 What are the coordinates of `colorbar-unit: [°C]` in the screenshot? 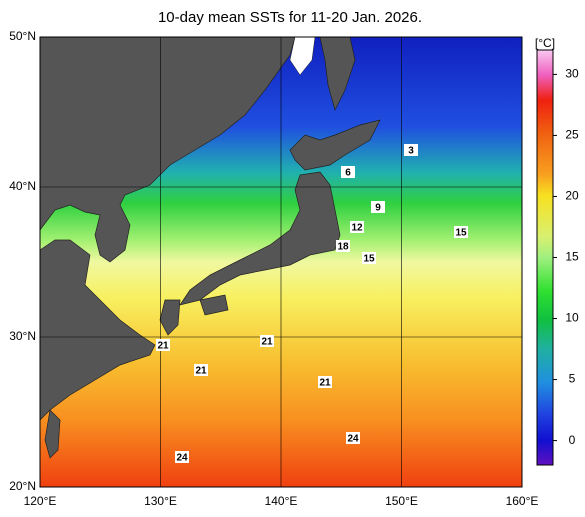 It's located at (545, 43).